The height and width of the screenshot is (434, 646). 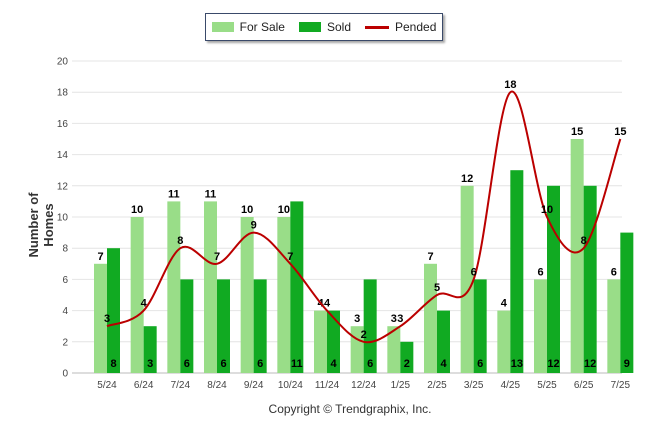 What do you see at coordinates (65, 374) in the screenshot?
I see `y-tick-0: 0` at bounding box center [65, 374].